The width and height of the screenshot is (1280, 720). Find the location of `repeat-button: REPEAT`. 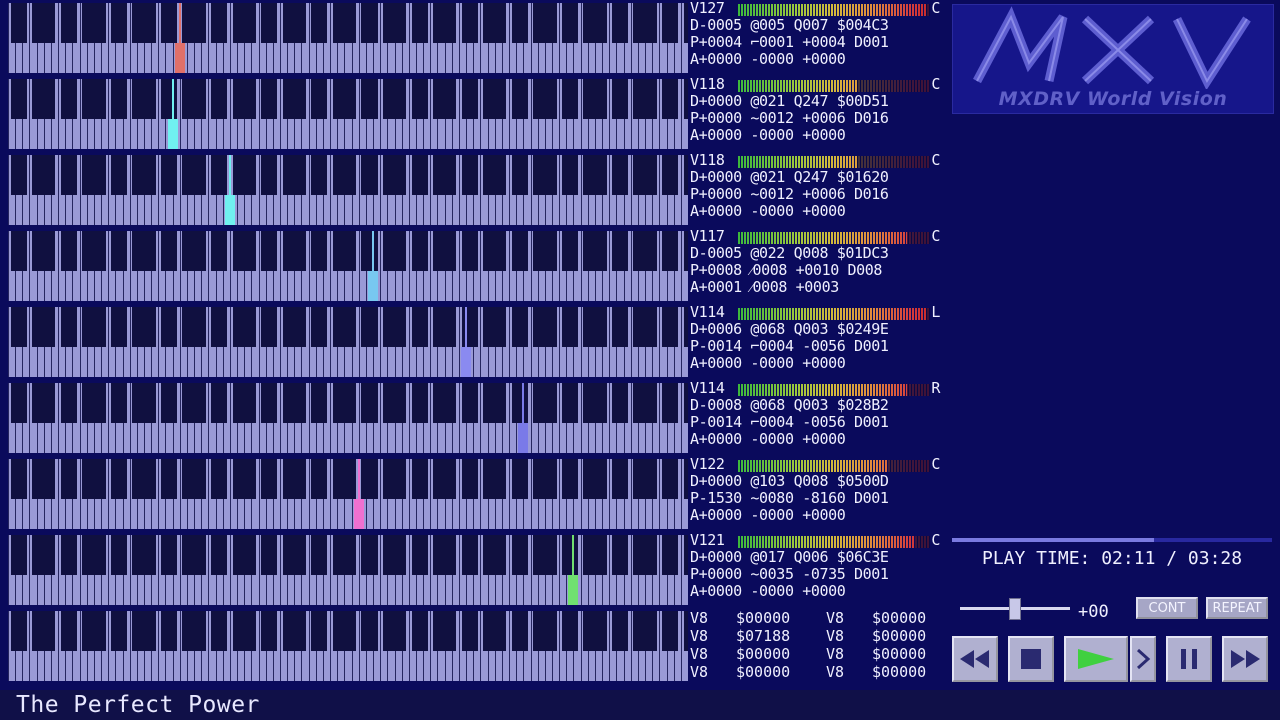

repeat-button: REPEAT is located at coordinates (1237, 608).